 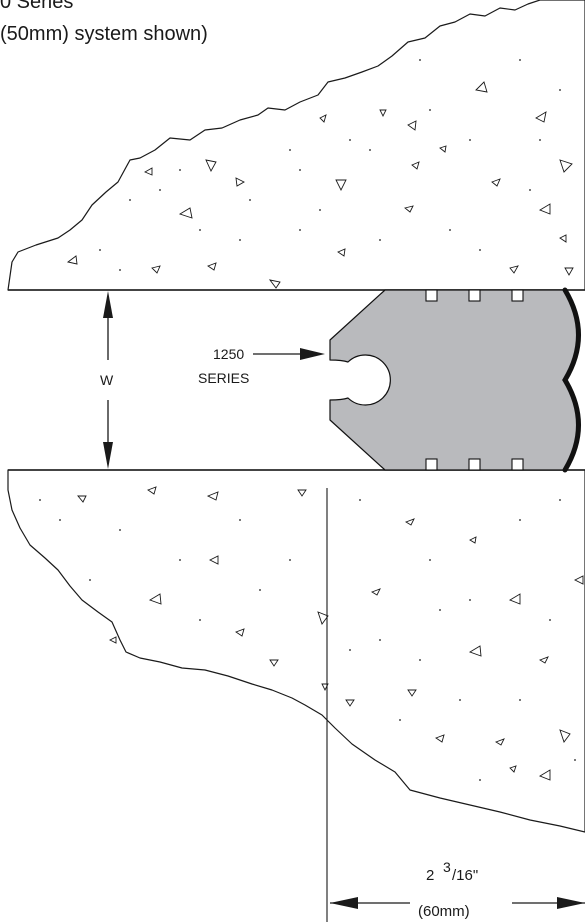 What do you see at coordinates (444, 911) in the screenshot?
I see `depth-value-metric: (60mm)` at bounding box center [444, 911].